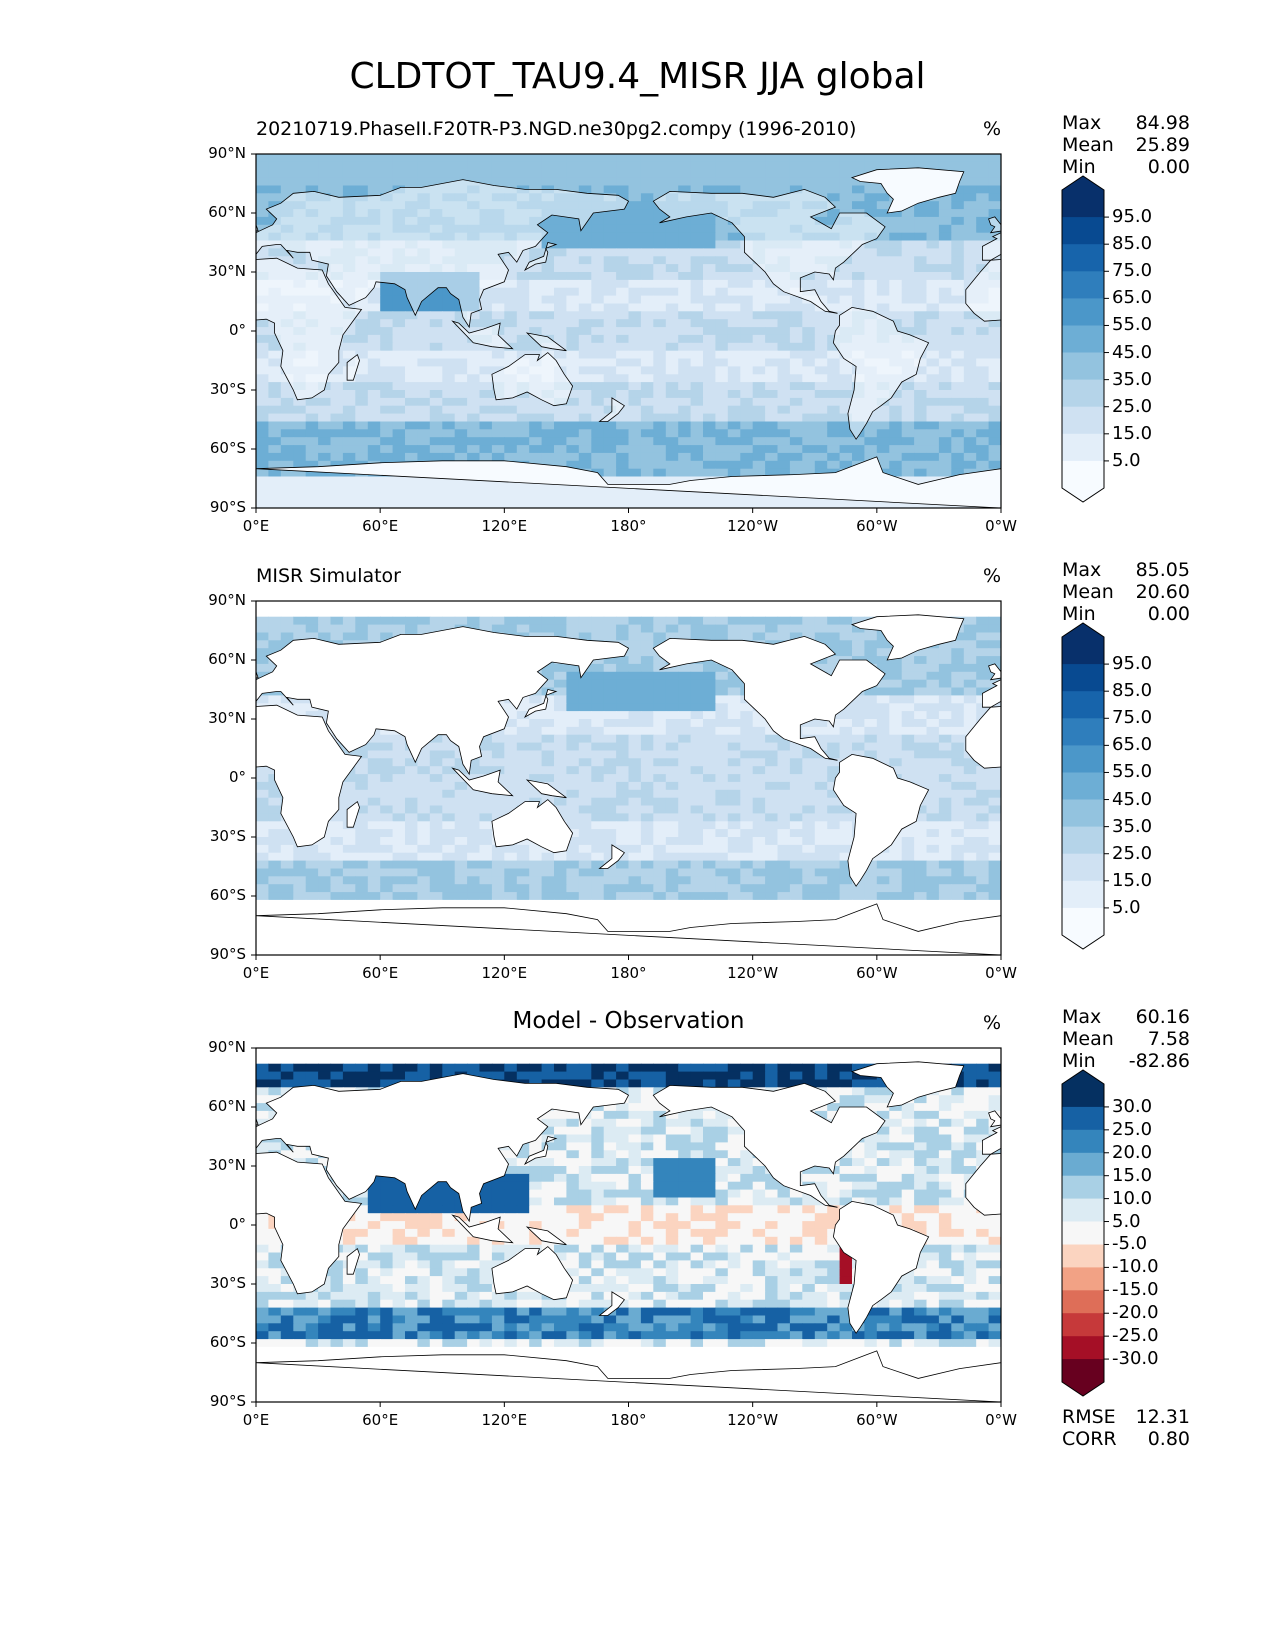 Image resolution: width=1275 pixels, height=1650 pixels. I want to click on panel-stats: Max 84.98 Mean 25.89 Min 0.00, so click(1126, 145).